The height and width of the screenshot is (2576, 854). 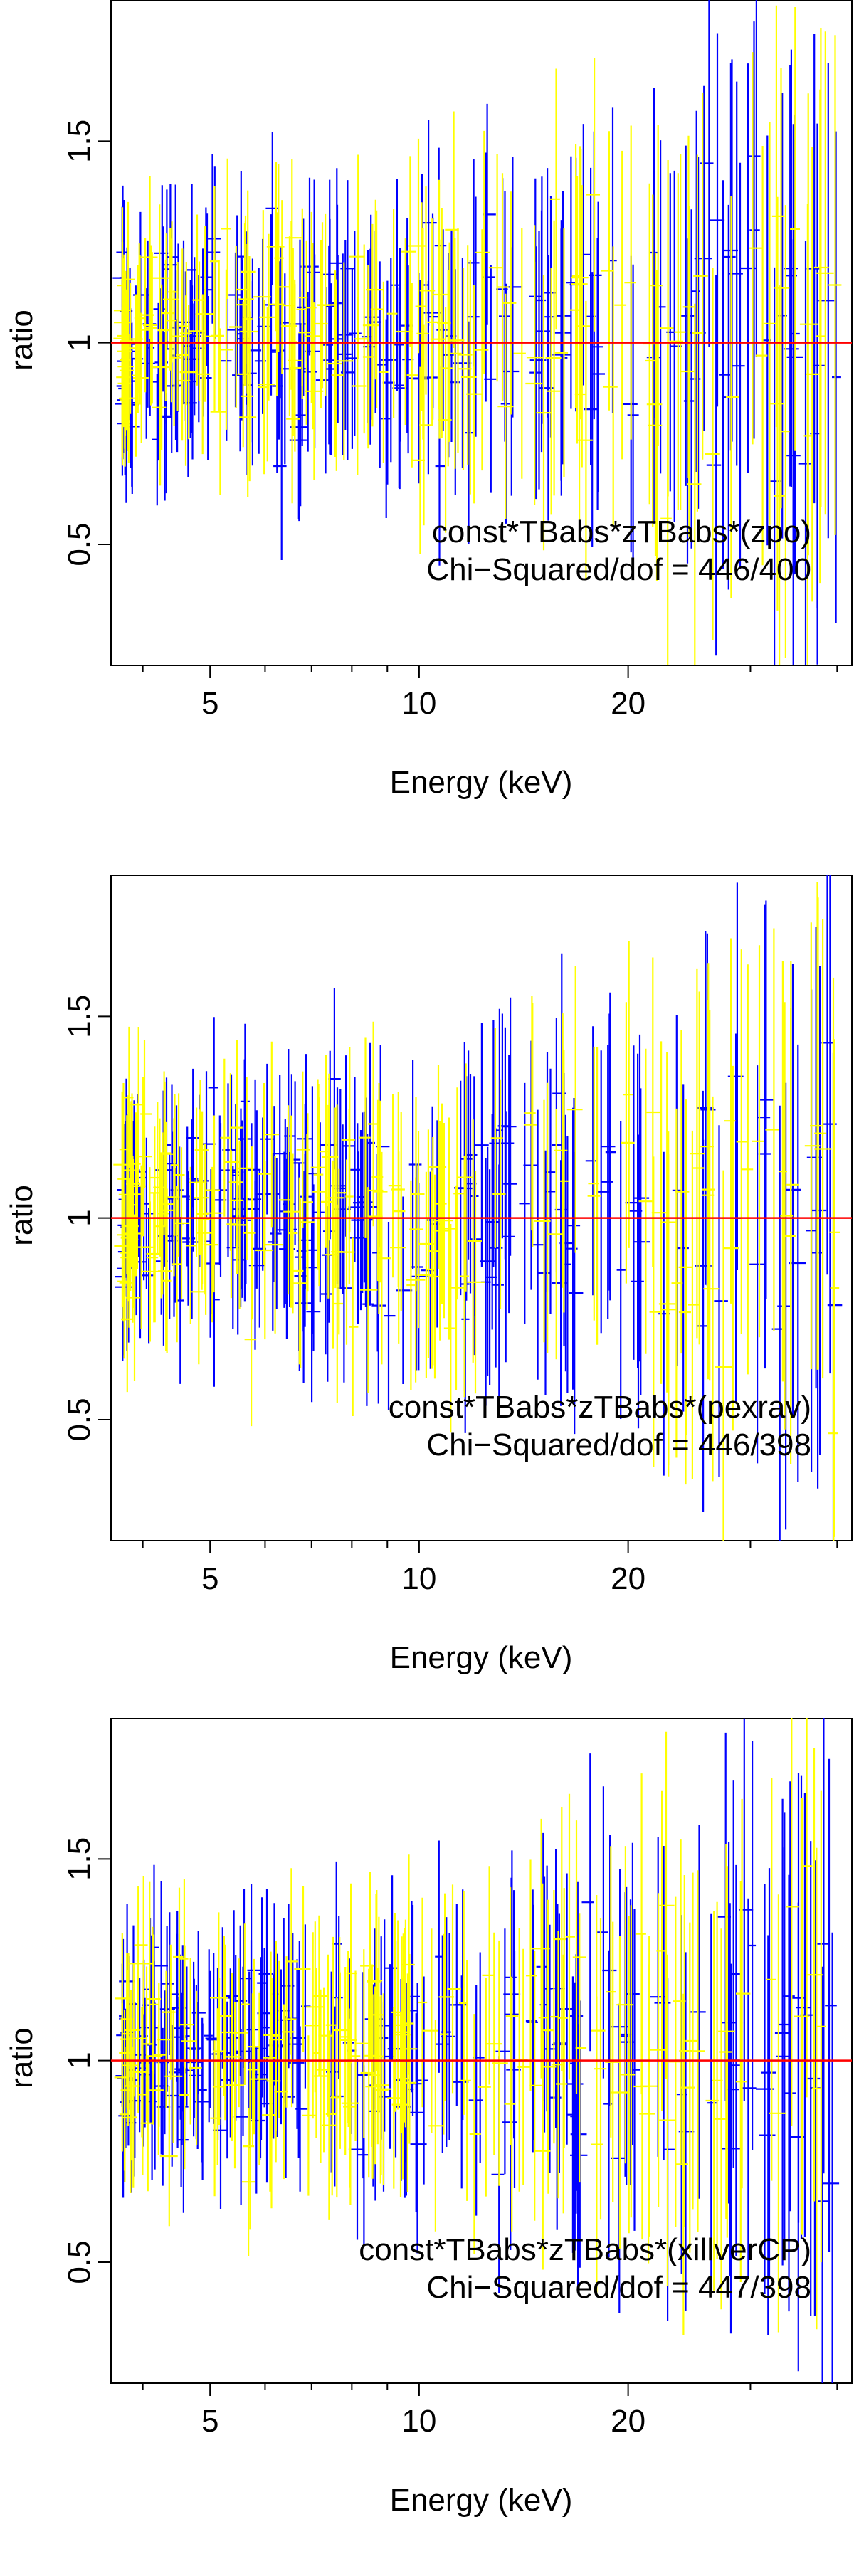 What do you see at coordinates (79, 141) in the screenshot?
I see `y-tick-label: 1.5` at bounding box center [79, 141].